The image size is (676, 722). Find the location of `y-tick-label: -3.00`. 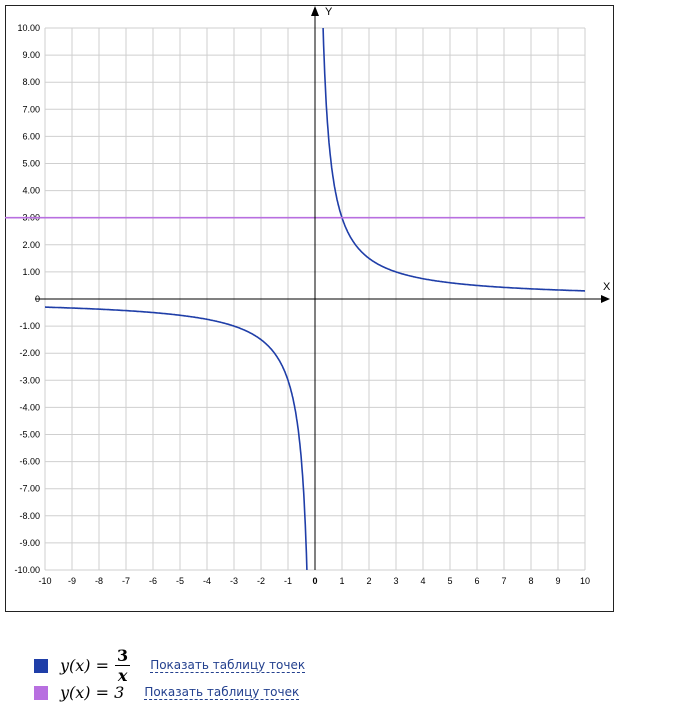

y-tick-label: -3.00 is located at coordinates (29, 380).